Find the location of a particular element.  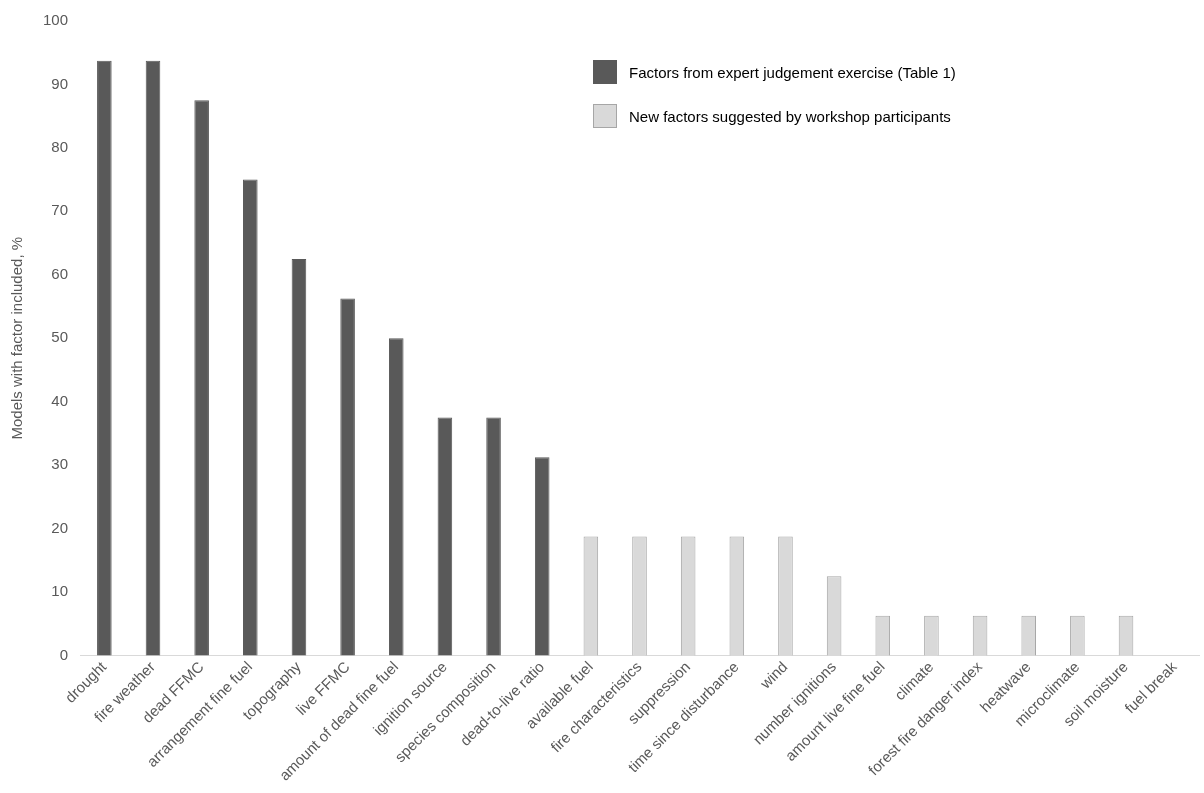

y-tick-label: 80 is located at coordinates (60, 147).